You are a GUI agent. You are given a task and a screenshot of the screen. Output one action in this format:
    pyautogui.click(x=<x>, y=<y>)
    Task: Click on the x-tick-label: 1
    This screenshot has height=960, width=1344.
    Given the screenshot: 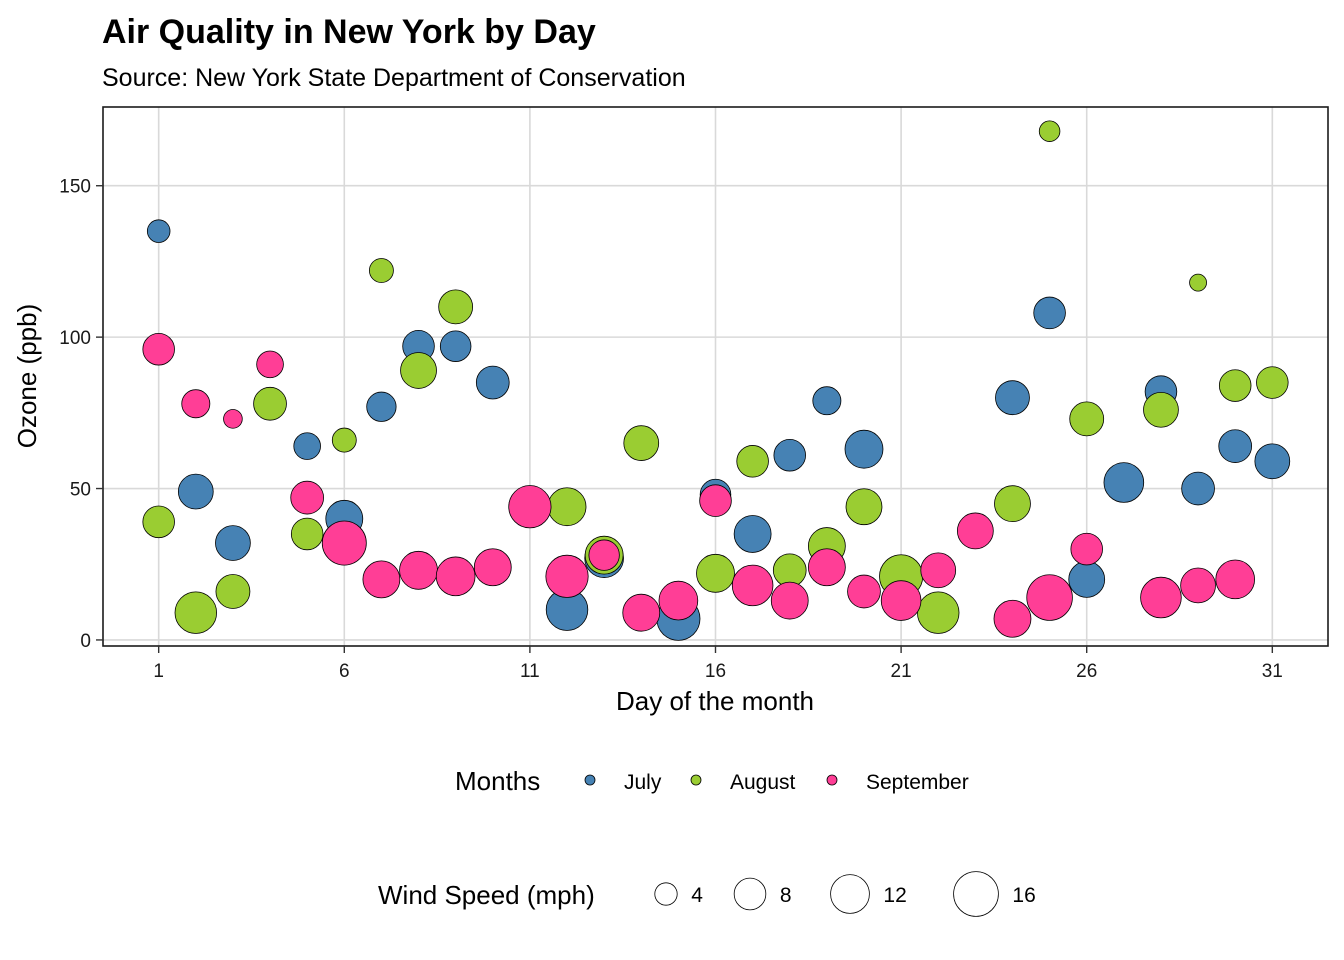 What is the action you would take?
    pyautogui.click(x=158, y=671)
    